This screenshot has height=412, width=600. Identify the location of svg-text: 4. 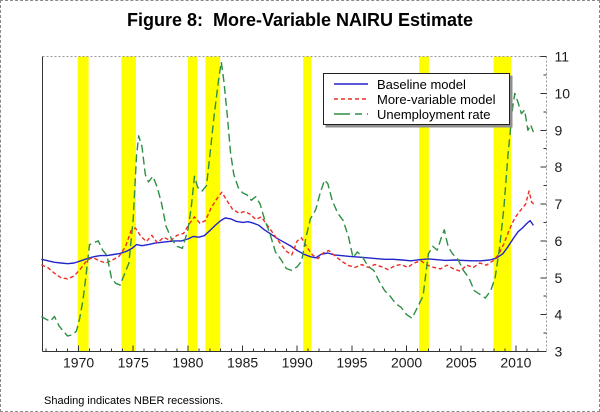
(559, 315).